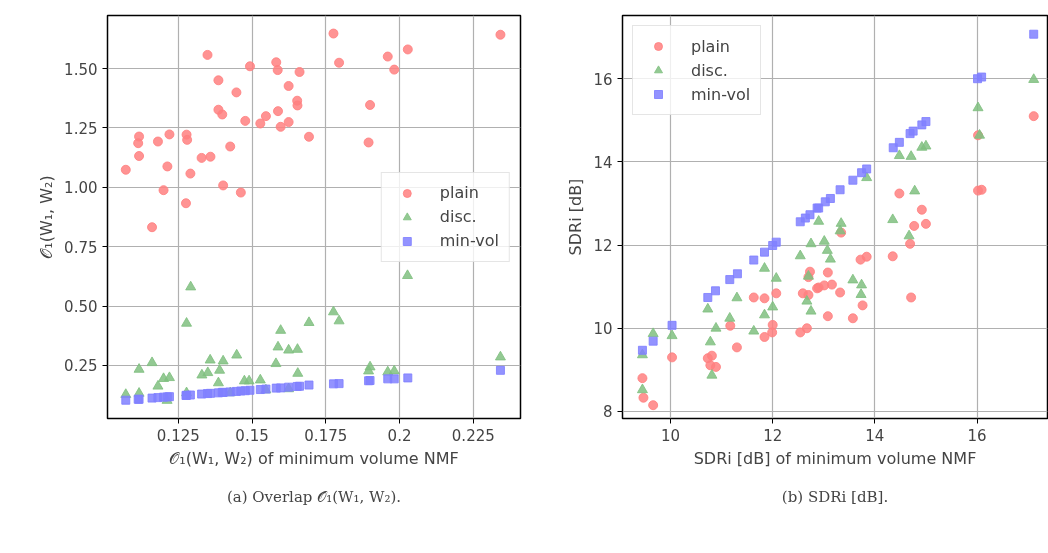 This screenshot has width=1048, height=553. I want to click on y-tick-label: 0.75, so click(81, 247).